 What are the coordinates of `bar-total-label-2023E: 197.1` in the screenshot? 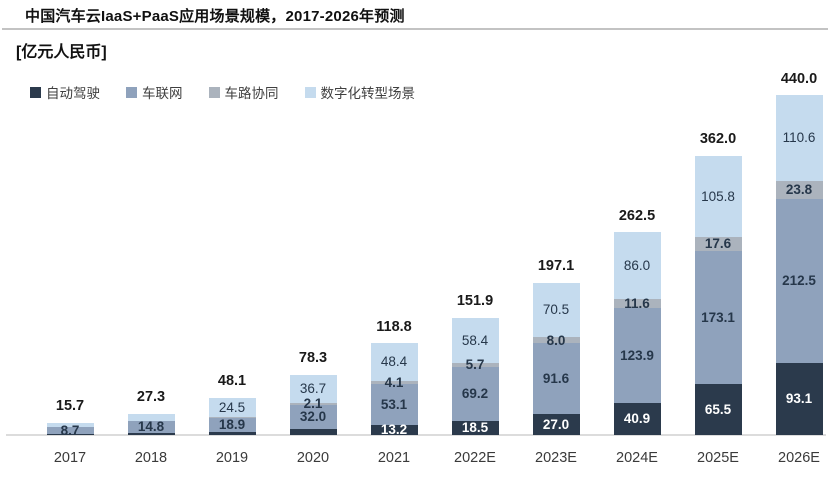 It's located at (556, 266).